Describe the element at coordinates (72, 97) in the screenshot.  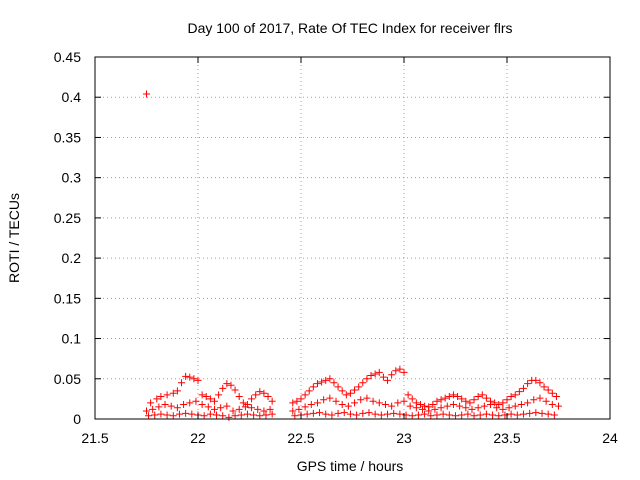
I see `y-tick-label: 0.4` at that location.